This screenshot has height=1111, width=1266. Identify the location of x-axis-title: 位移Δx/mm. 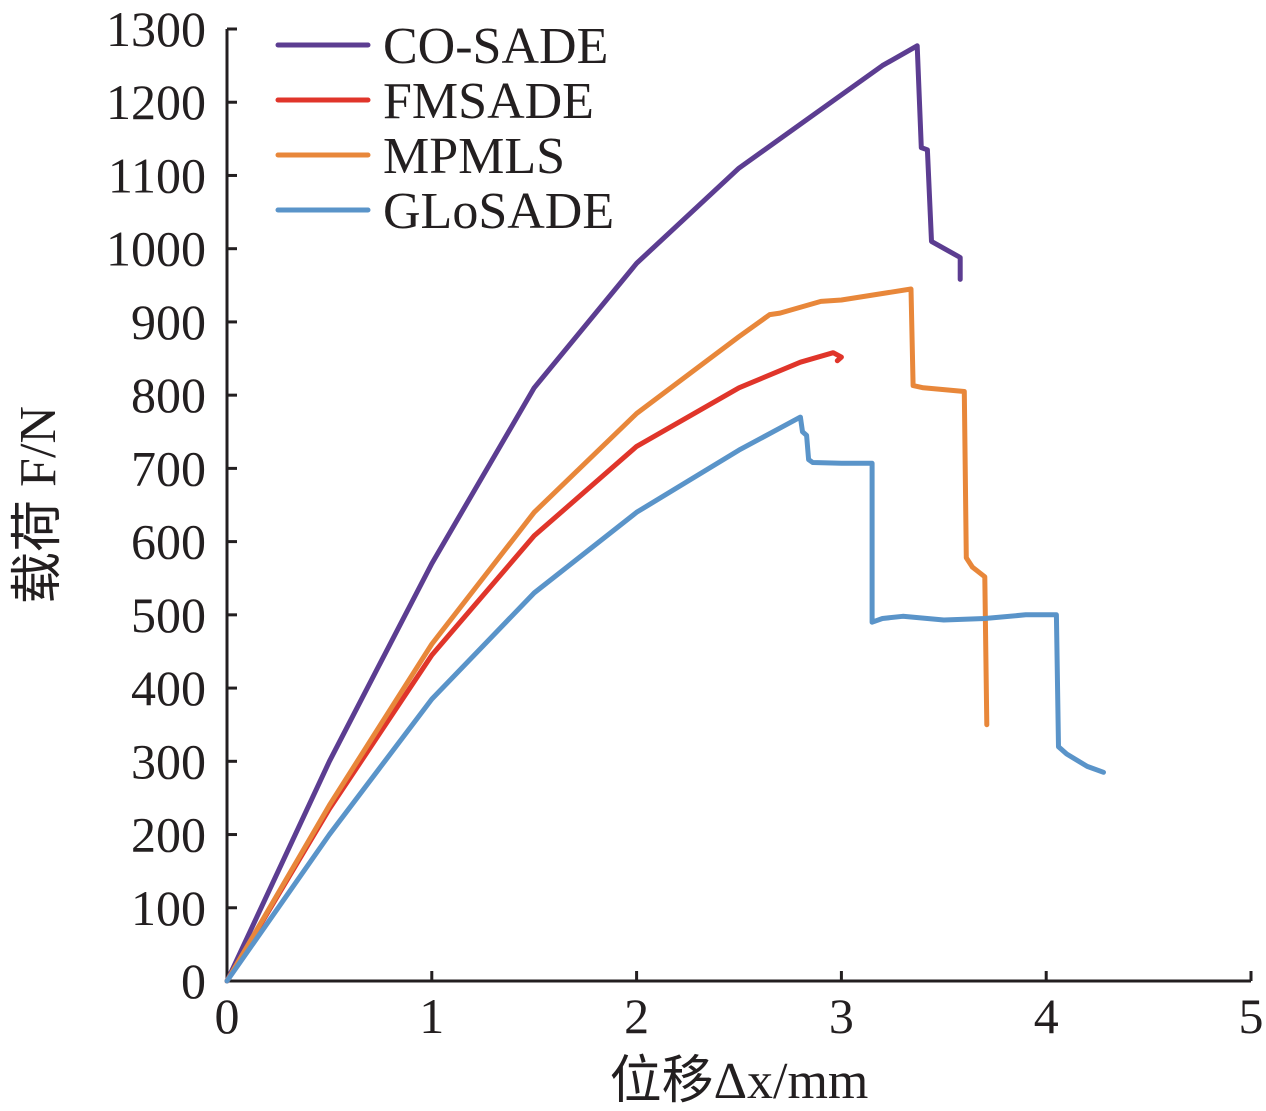
(739, 1081).